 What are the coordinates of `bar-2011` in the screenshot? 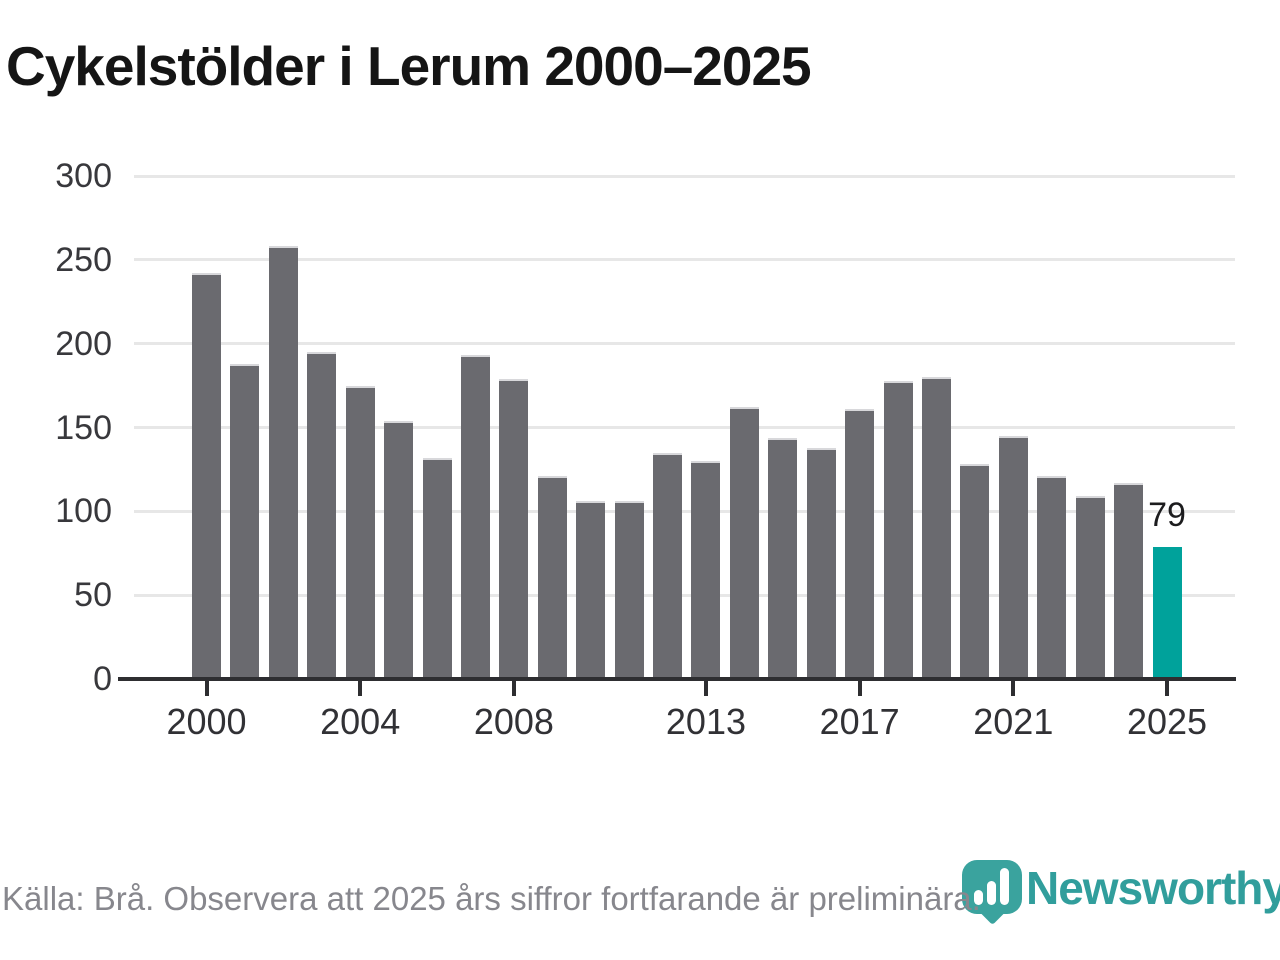 It's located at (629, 590).